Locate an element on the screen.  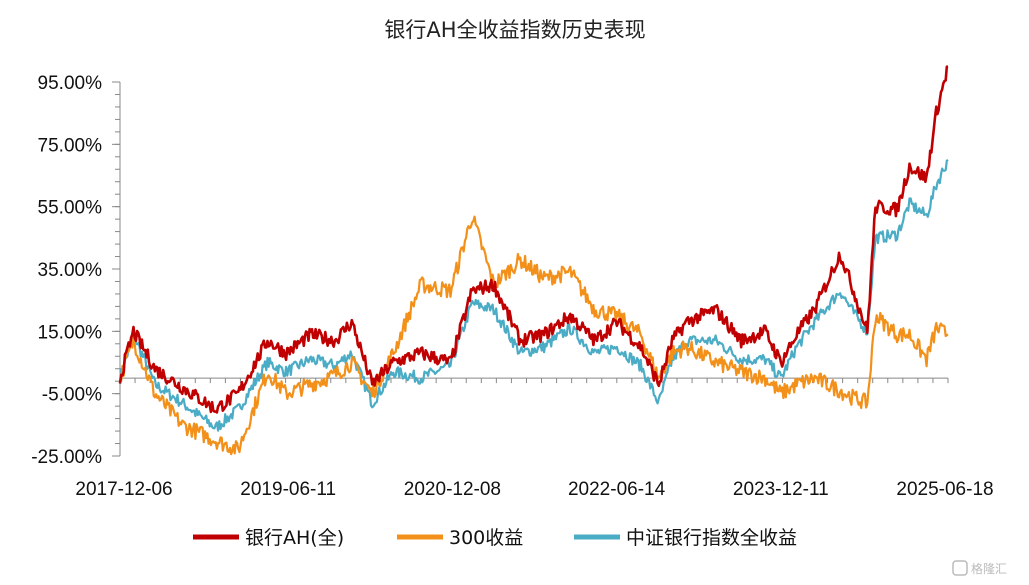
x-tick-label: 2017-12-06 is located at coordinates (123, 489).